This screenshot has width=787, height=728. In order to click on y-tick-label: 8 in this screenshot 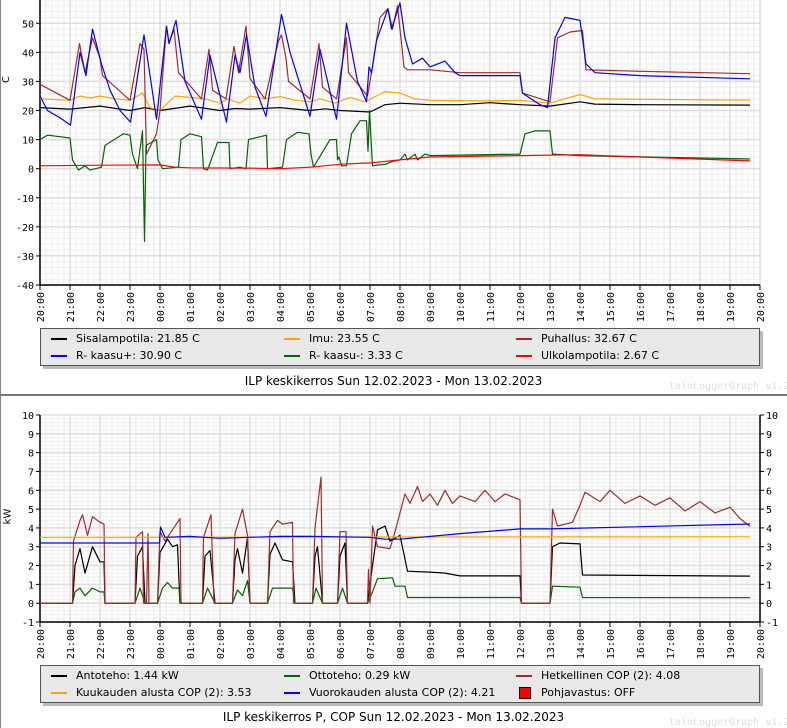, I will do `click(31, 454)`.